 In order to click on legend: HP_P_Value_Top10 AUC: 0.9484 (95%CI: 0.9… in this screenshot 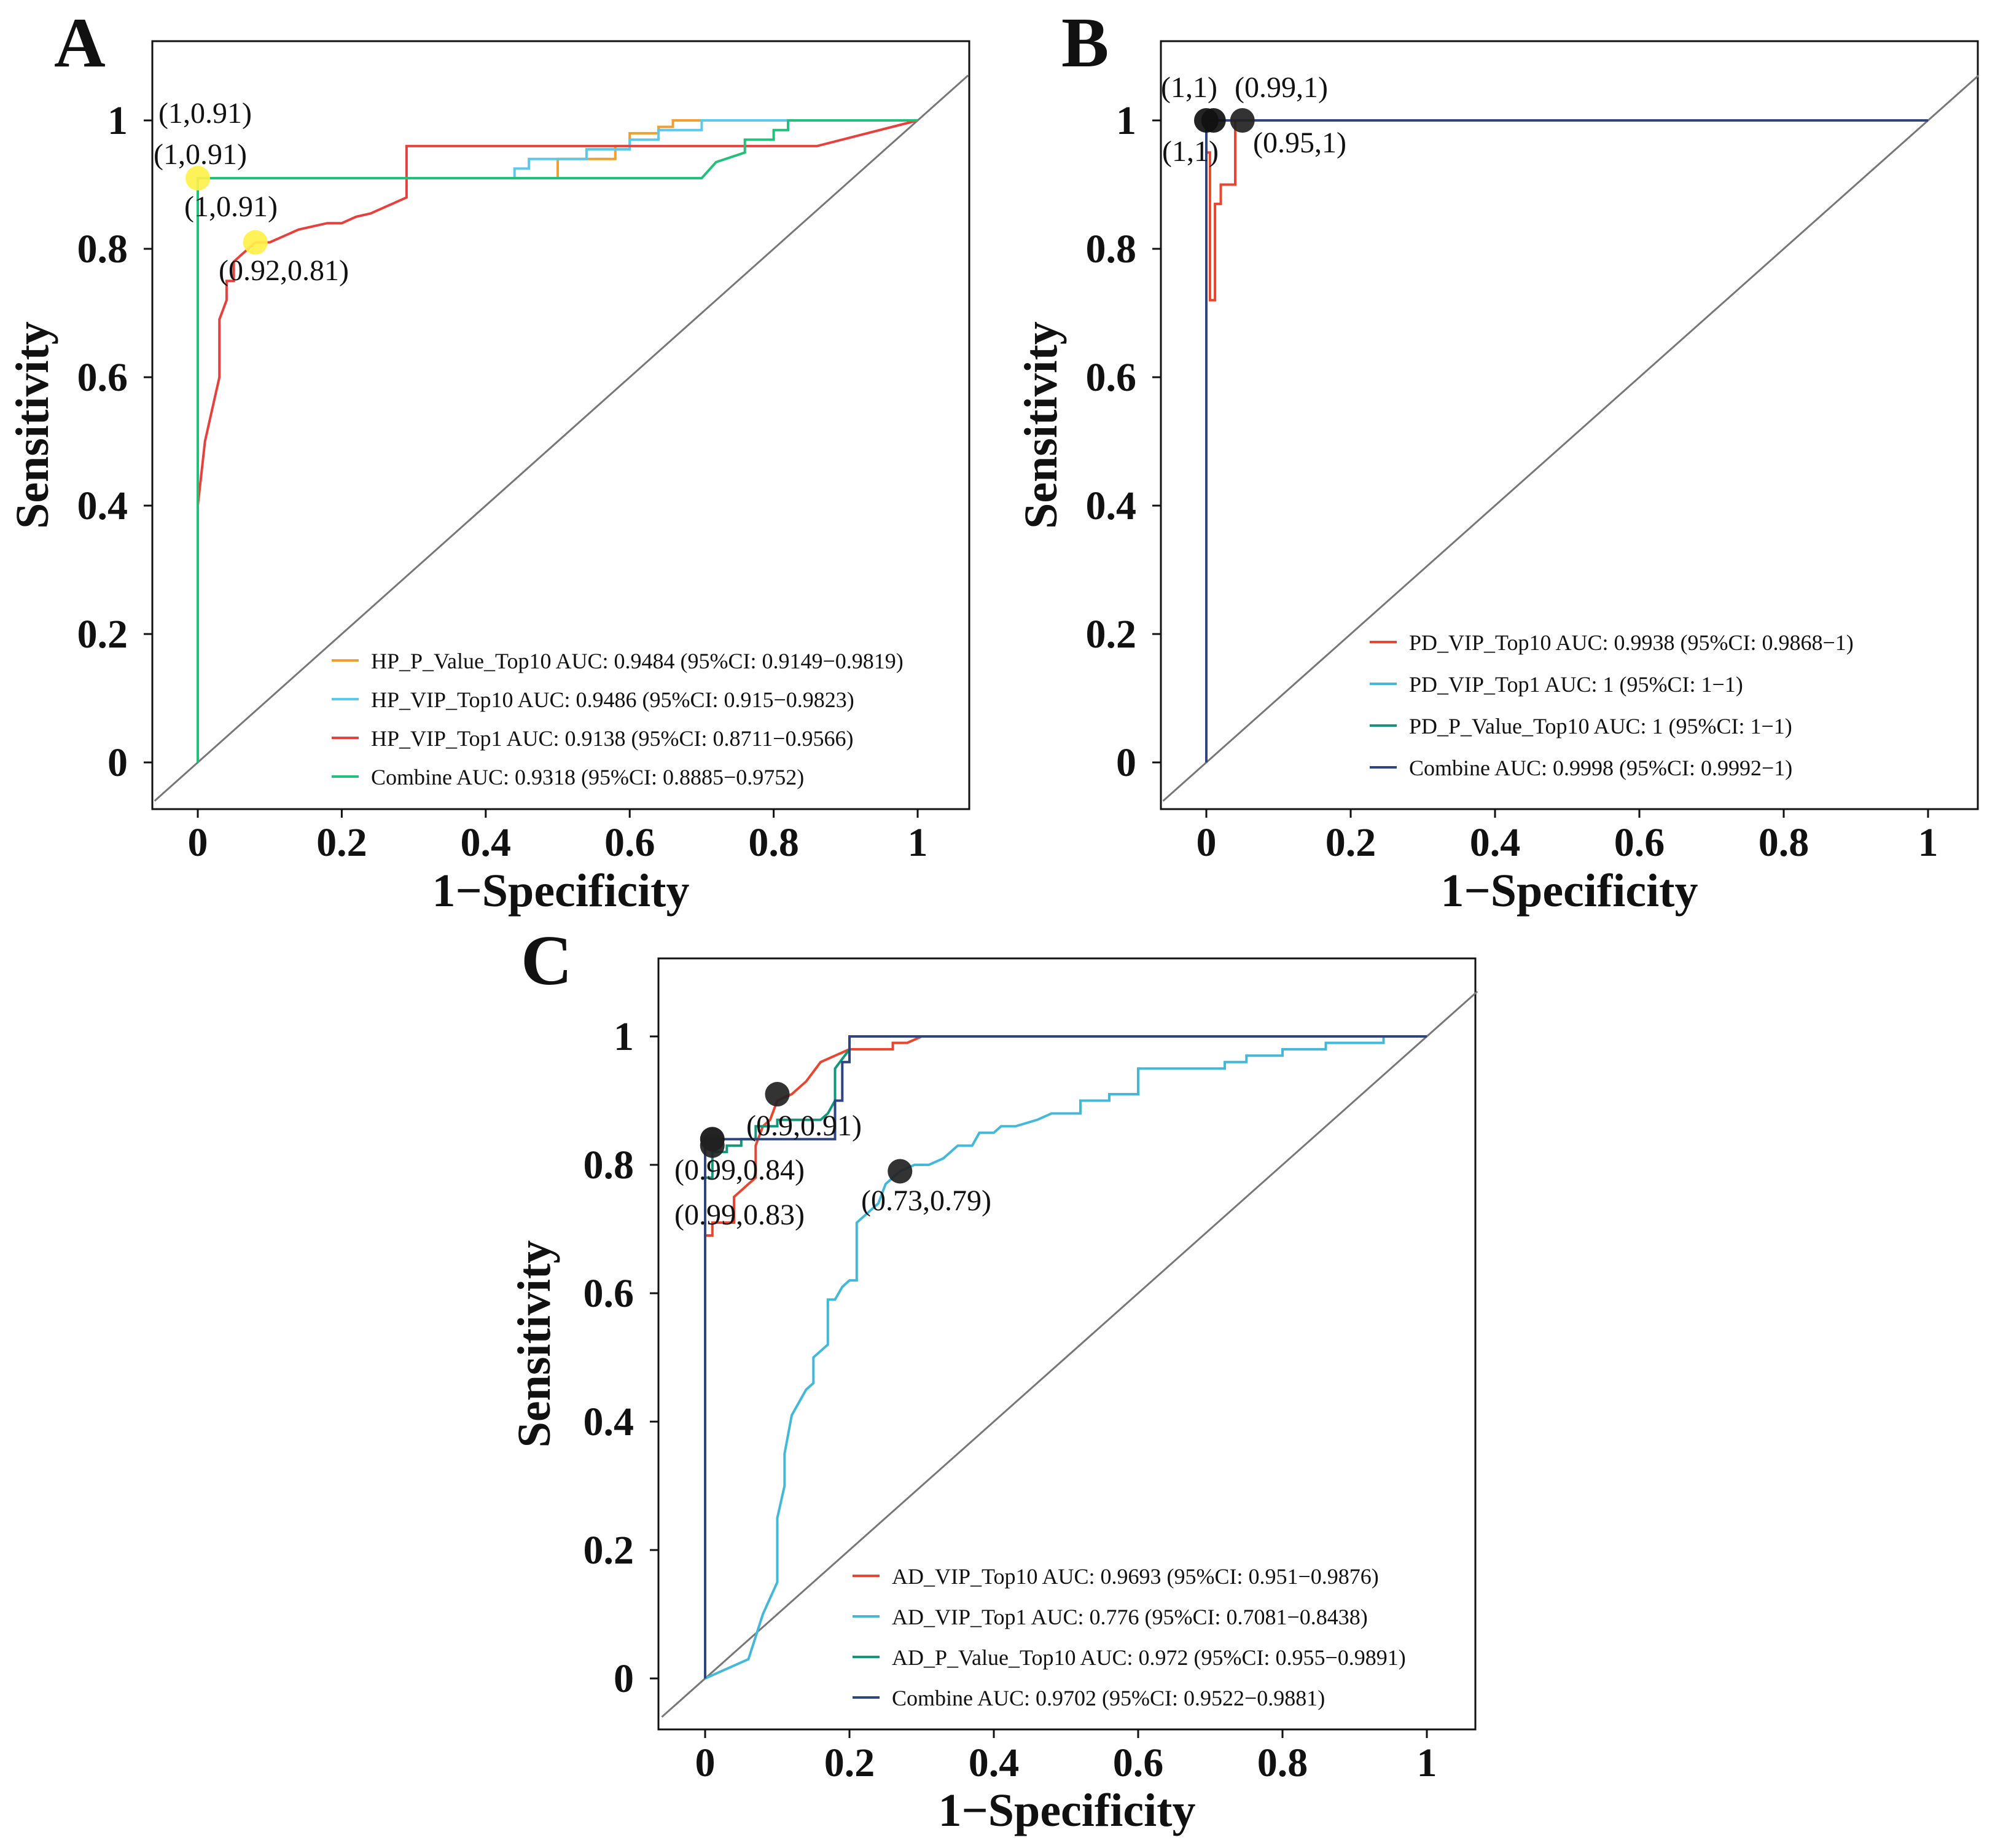, I will do `click(618, 719)`.